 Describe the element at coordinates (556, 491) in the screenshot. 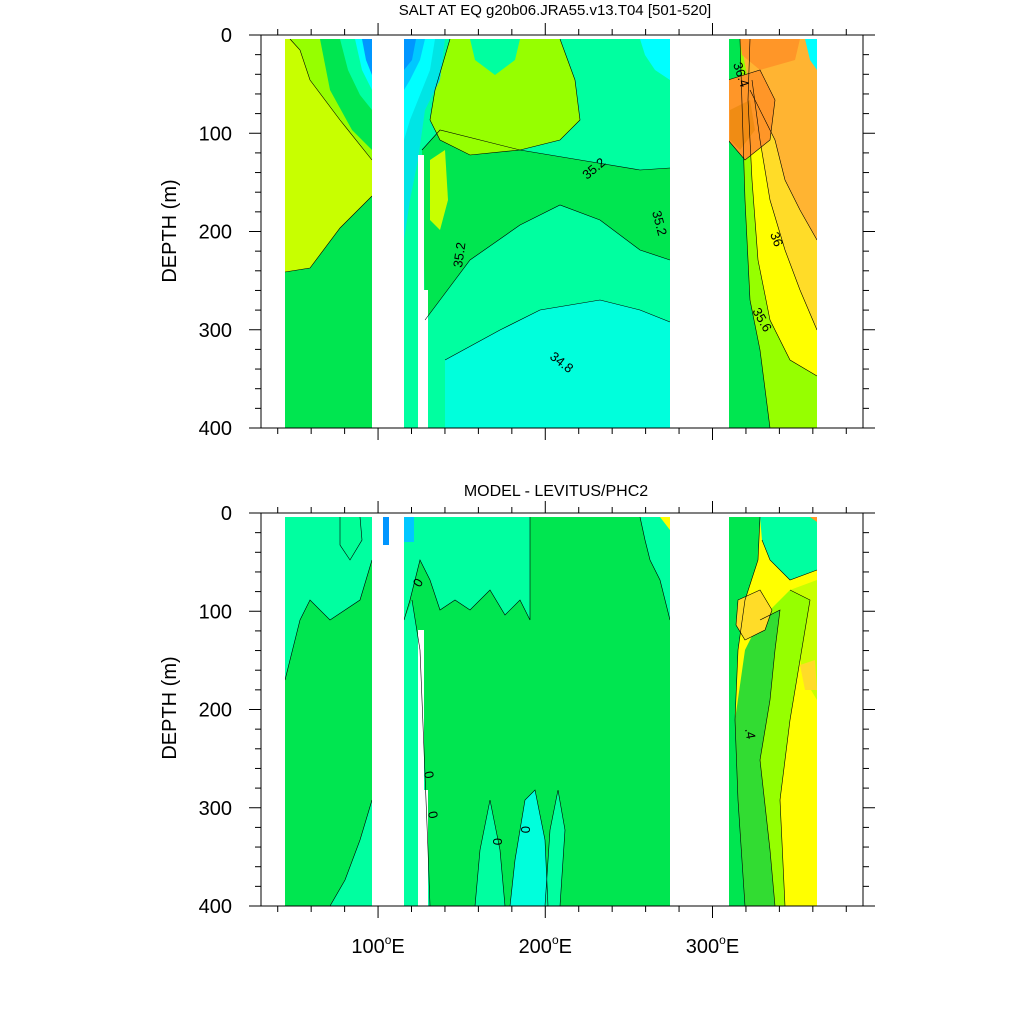

I see `panel-title: MODEL - LEVITUS/PHC2` at that location.